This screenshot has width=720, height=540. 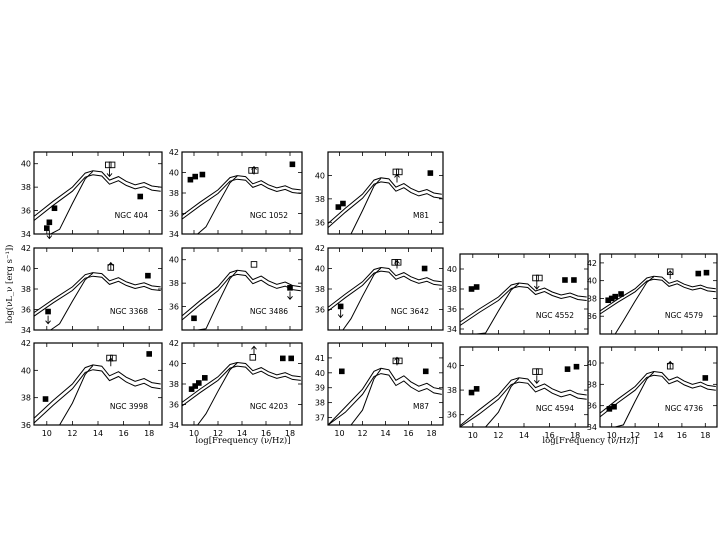 I want to click on sed-panel-ngc-4579: 36 38 40 42 NGC 4579, so click(x=652, y=294).